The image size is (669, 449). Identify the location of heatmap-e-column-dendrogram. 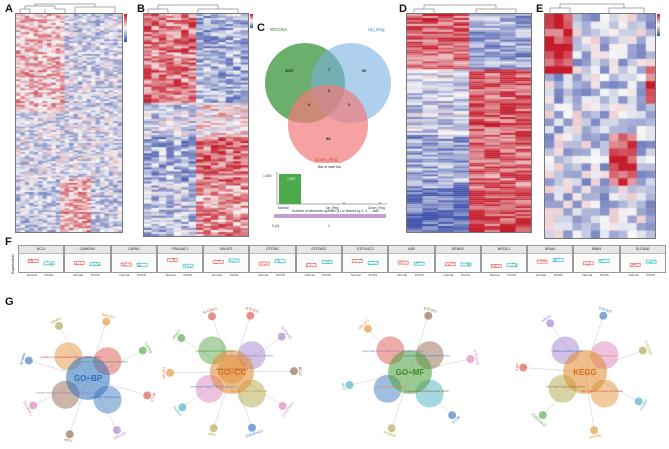
(597, 8).